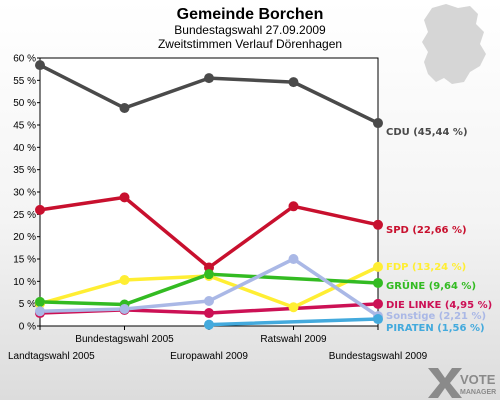  Describe the element at coordinates (27, 327) in the screenshot. I see `y-tick-label: 0 %` at that location.